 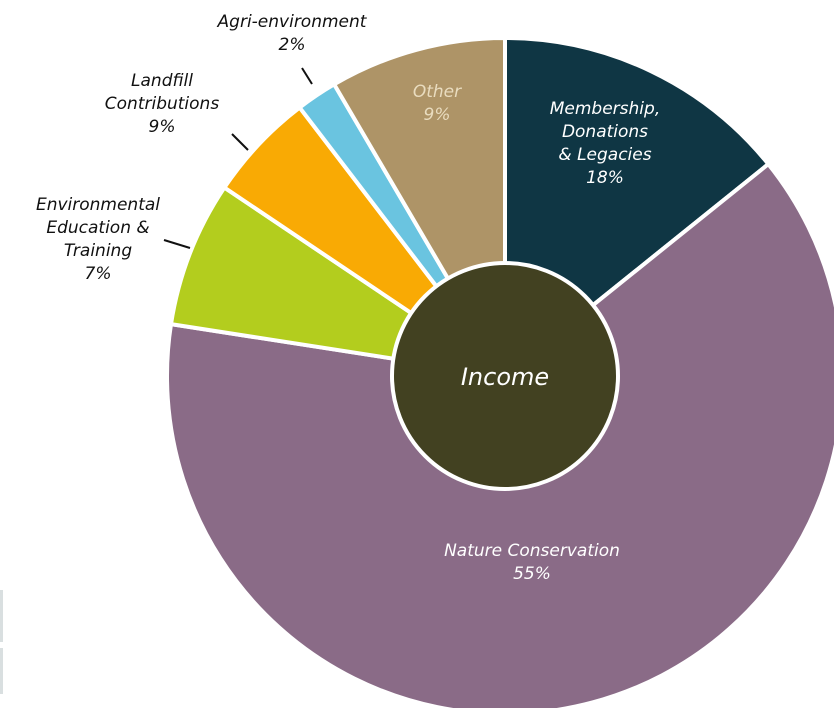 What do you see at coordinates (97, 228) in the screenshot?
I see `label-education-line: Education &` at bounding box center [97, 228].